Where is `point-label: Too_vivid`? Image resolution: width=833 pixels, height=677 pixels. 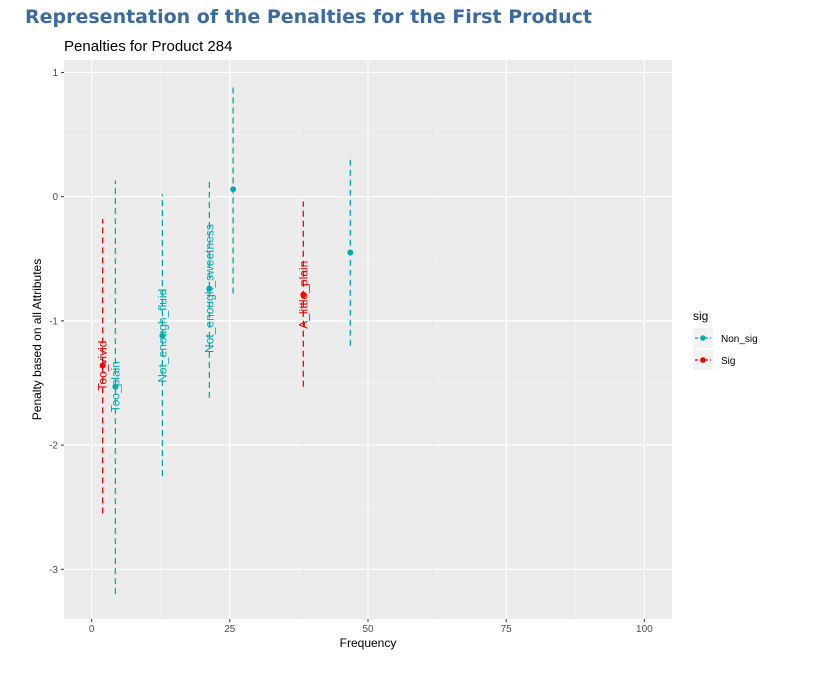 point-label: Too_vivid is located at coordinates (103, 366).